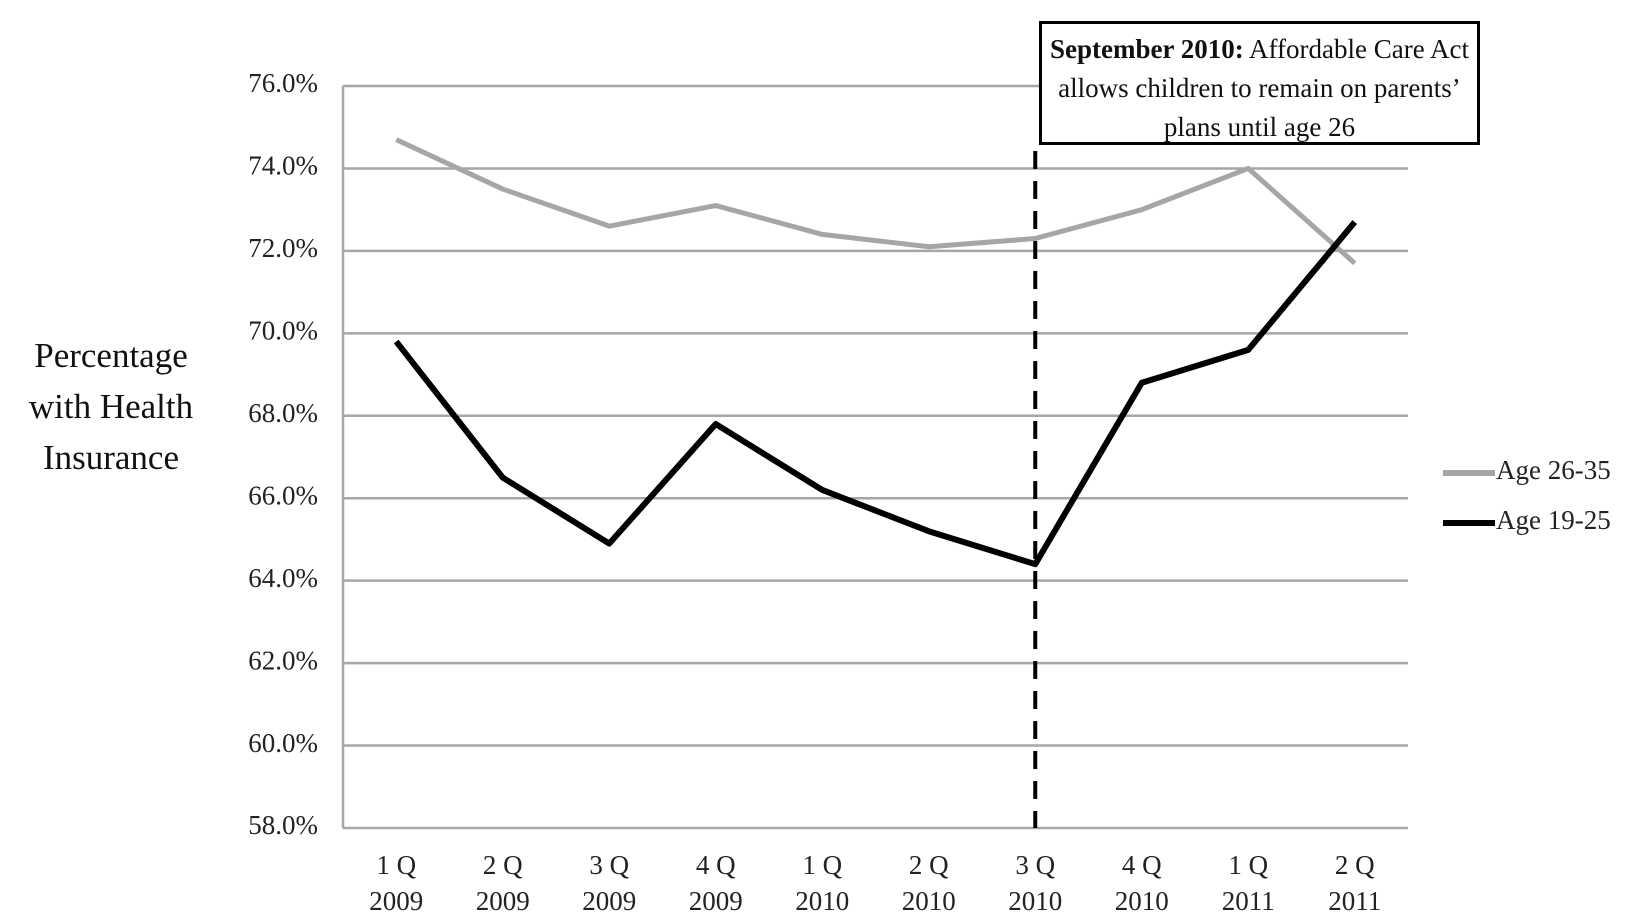 The image size is (1629, 923). I want to click on x-tick-label: 2 Q 2009, so click(503, 883).